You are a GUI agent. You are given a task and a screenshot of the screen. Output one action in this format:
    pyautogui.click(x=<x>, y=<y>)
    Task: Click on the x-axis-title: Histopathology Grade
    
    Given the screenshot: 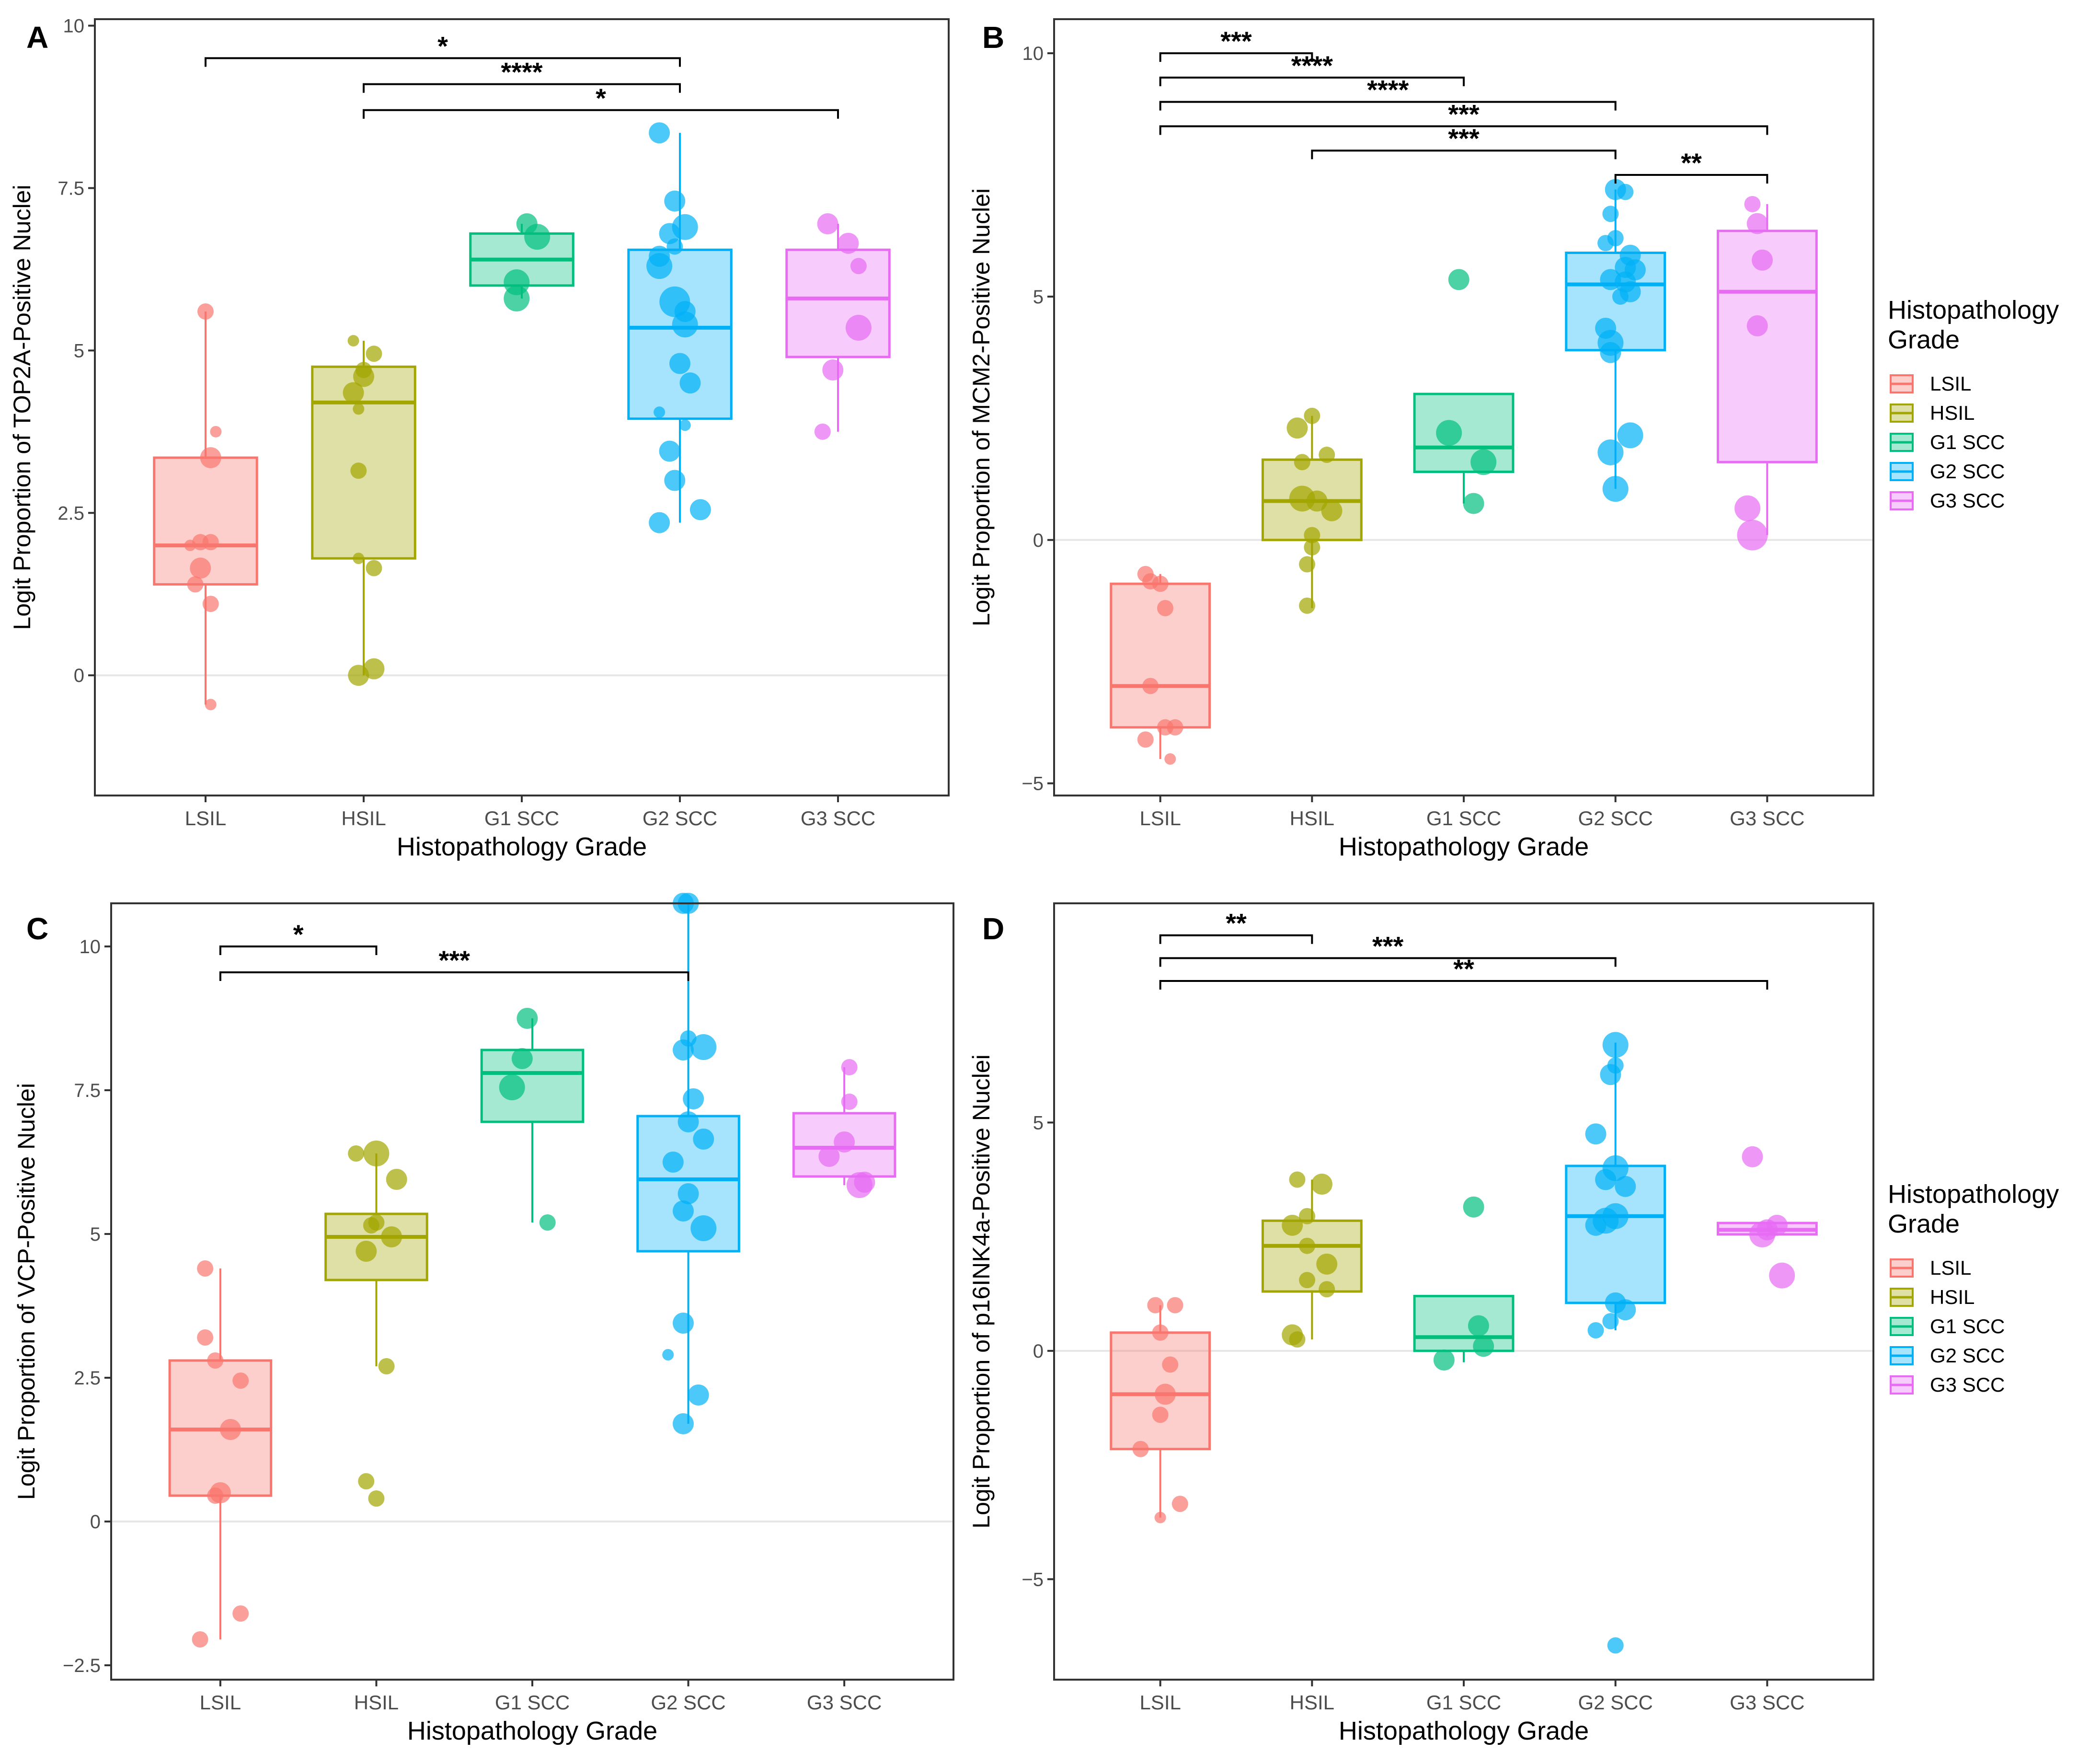 What is the action you would take?
    pyautogui.click(x=1464, y=1731)
    